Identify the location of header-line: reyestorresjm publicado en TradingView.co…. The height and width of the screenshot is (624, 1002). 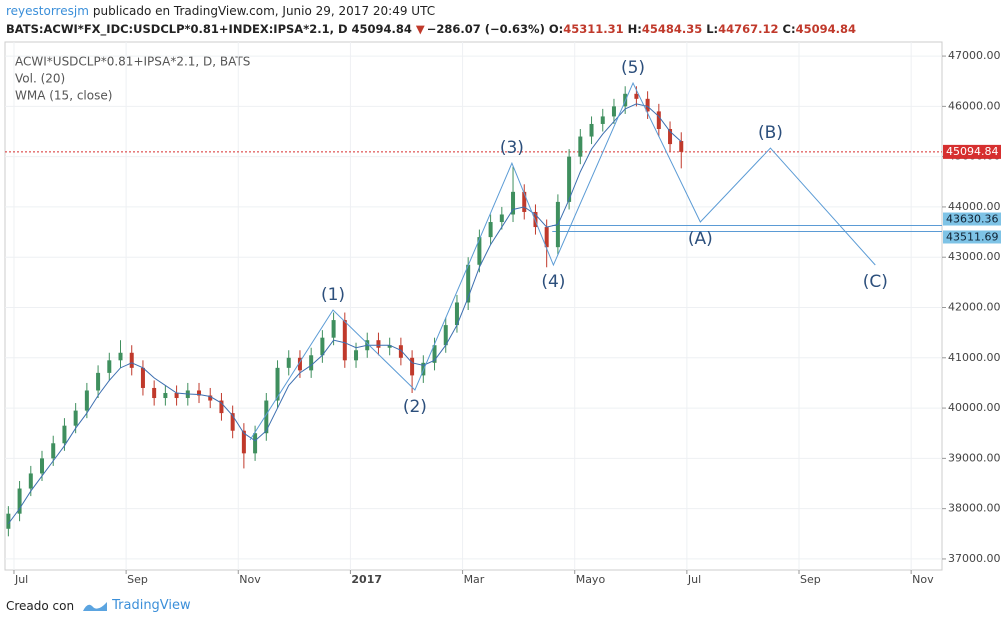
(433, 11).